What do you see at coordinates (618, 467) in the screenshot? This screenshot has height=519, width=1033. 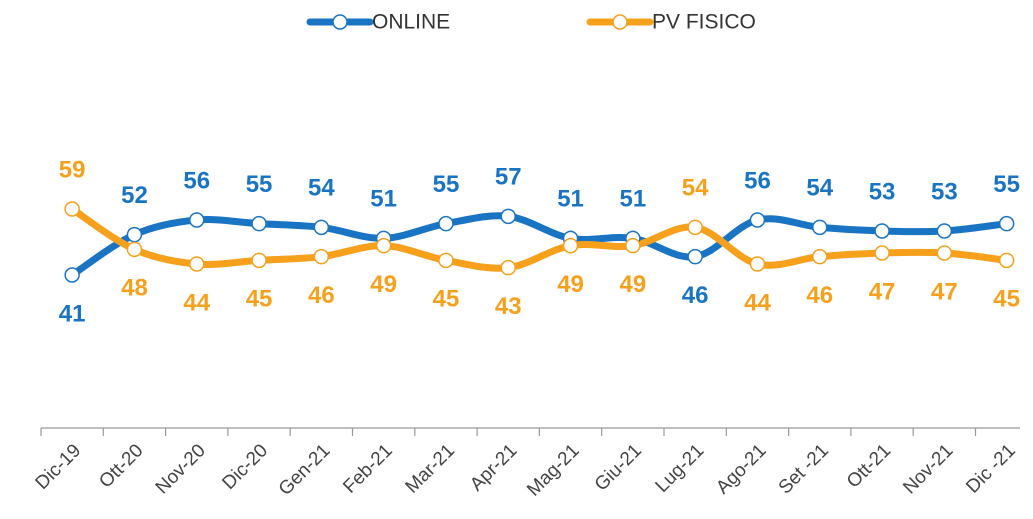 I see `x-tick-label: Giu-21` at bounding box center [618, 467].